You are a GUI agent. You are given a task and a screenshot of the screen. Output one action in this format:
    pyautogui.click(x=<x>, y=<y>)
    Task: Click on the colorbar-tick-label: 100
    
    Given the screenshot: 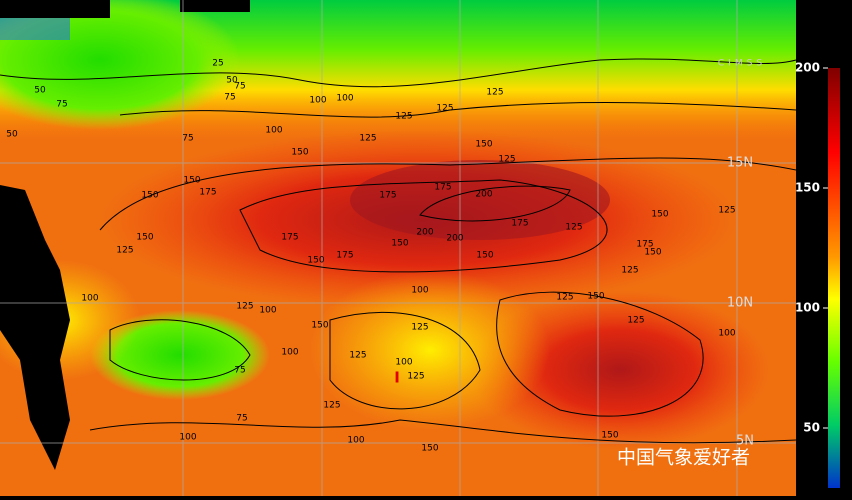 What is the action you would take?
    pyautogui.click(x=807, y=308)
    